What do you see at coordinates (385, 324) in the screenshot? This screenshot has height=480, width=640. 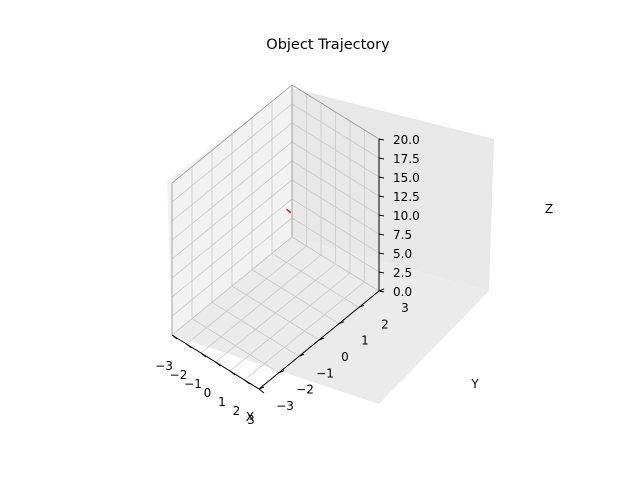 I see `y-tick-label: 2` at bounding box center [385, 324].